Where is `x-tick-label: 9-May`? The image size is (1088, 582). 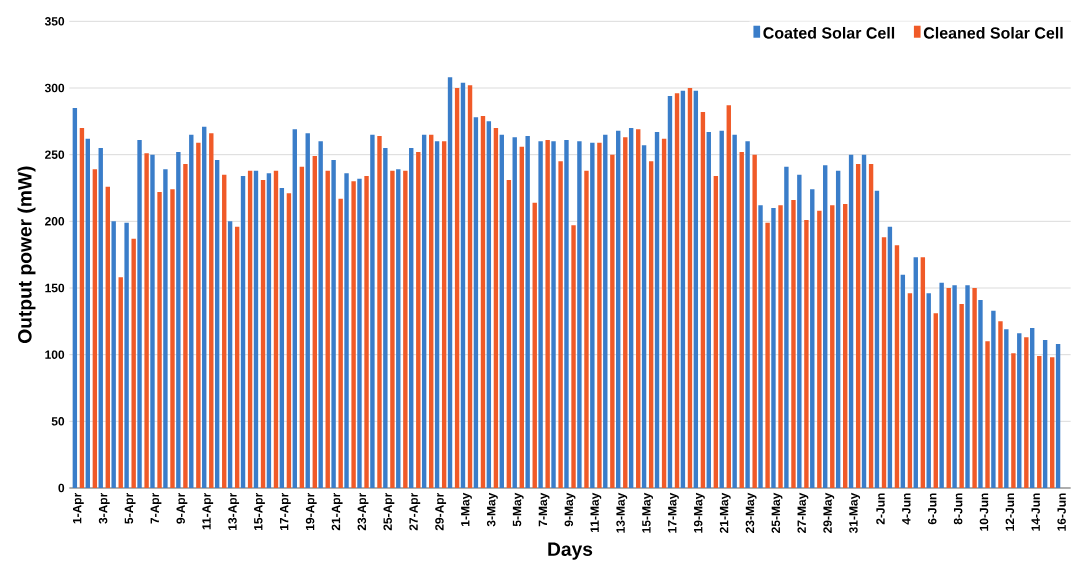 x-tick-label: 9-May is located at coordinates (570, 509).